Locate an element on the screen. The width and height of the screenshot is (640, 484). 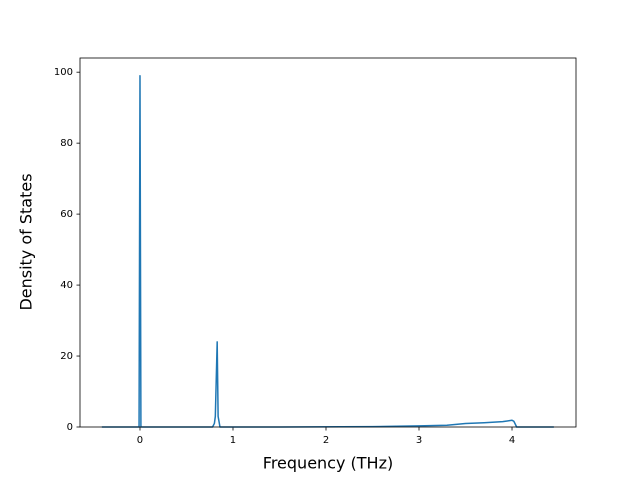
x-tick-label: 0 is located at coordinates (140, 440).